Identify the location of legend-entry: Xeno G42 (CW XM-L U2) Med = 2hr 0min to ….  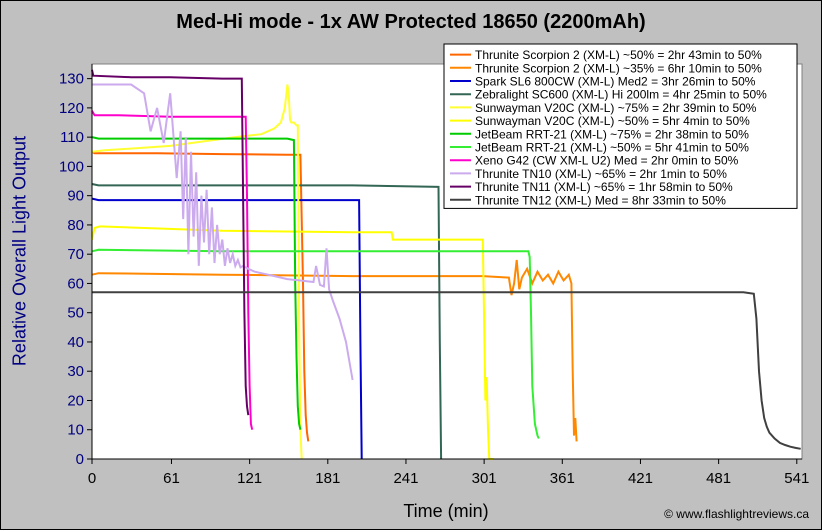
(607, 161).